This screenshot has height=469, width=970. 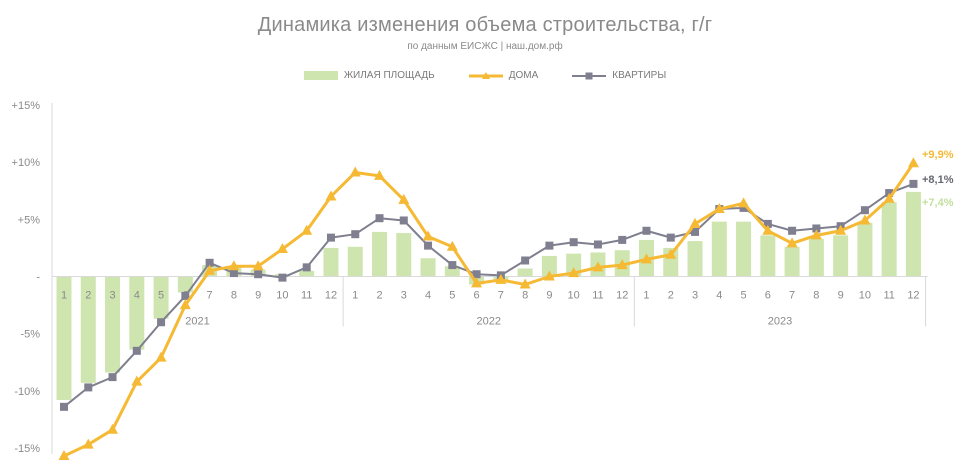 I want to click on x-tick-label: 11, so click(x=306, y=296).